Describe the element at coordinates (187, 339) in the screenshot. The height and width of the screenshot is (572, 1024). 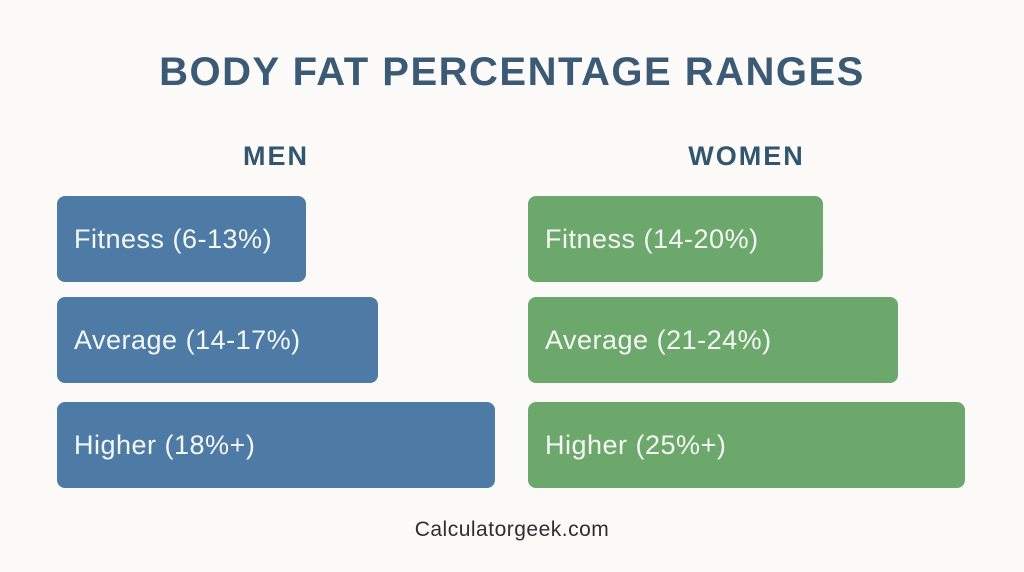
I see `bar-men-average-label: Average (14-17%)` at that location.